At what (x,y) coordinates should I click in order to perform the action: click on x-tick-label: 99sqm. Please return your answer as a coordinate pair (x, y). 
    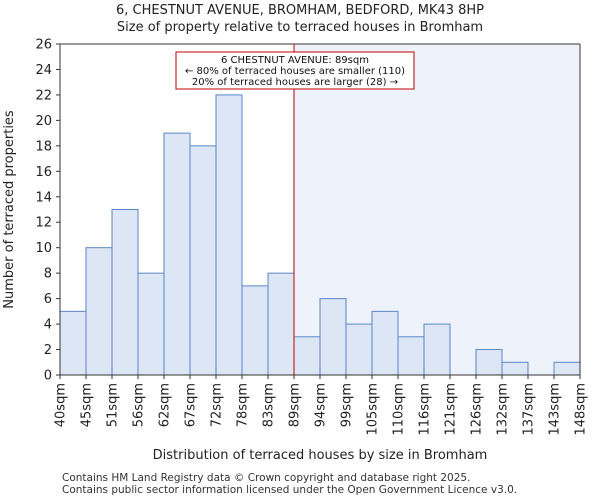
    Looking at the image, I should click on (347, 405).